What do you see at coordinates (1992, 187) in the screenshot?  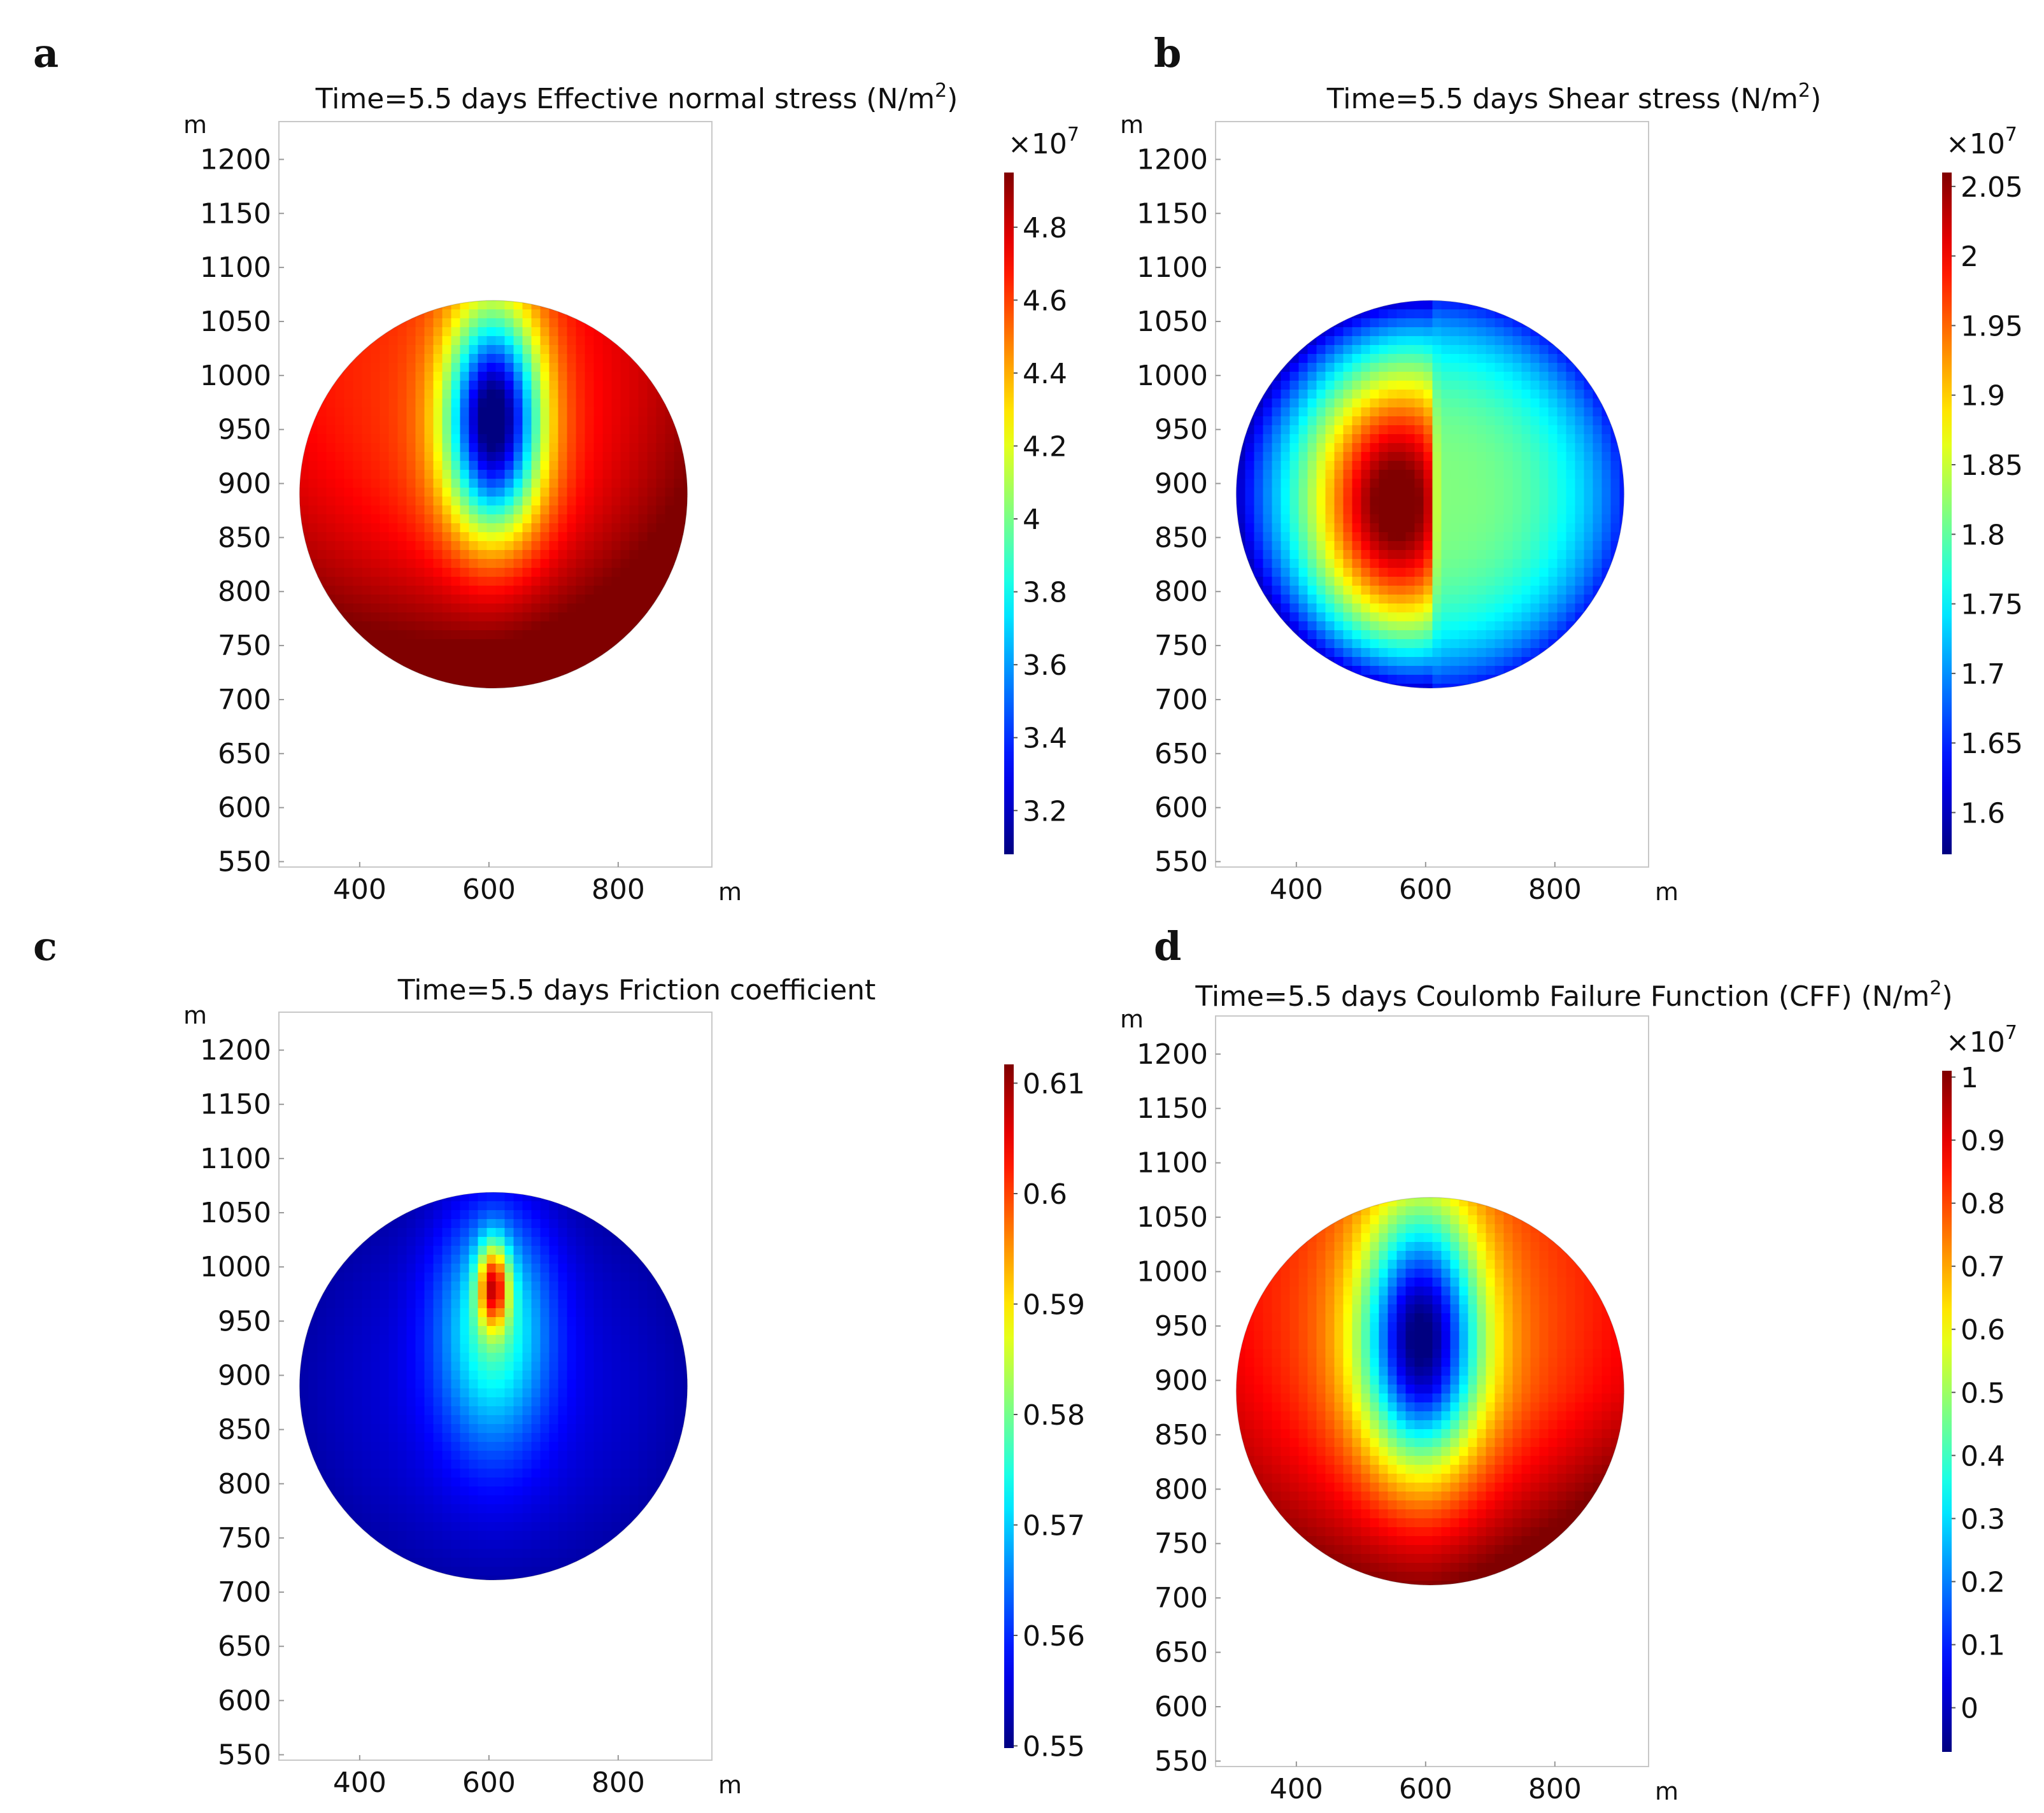 I see `colorbar-tick-label: 2.05` at bounding box center [1992, 187].